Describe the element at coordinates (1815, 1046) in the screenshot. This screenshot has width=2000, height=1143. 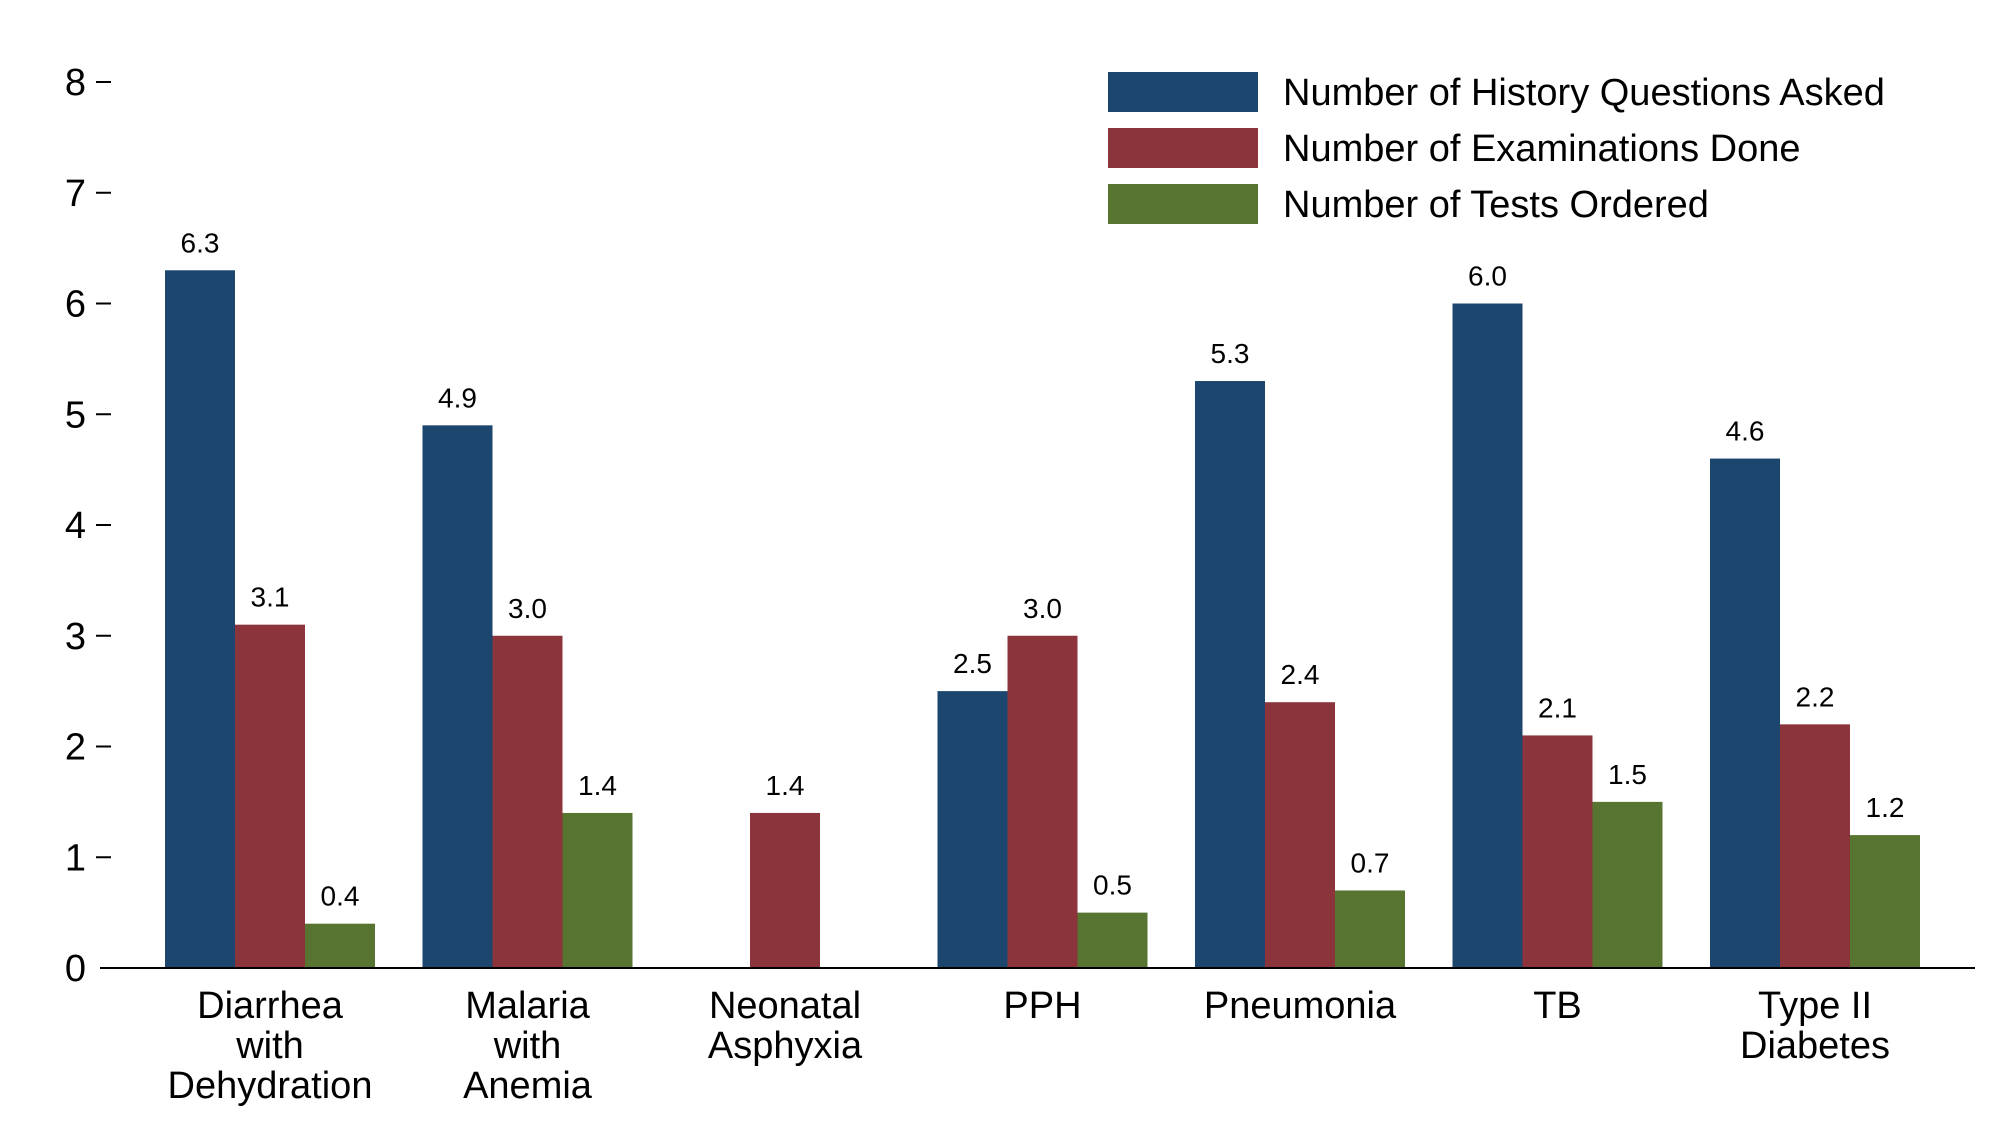
I see `x-category-label-line: Diabetes` at that location.